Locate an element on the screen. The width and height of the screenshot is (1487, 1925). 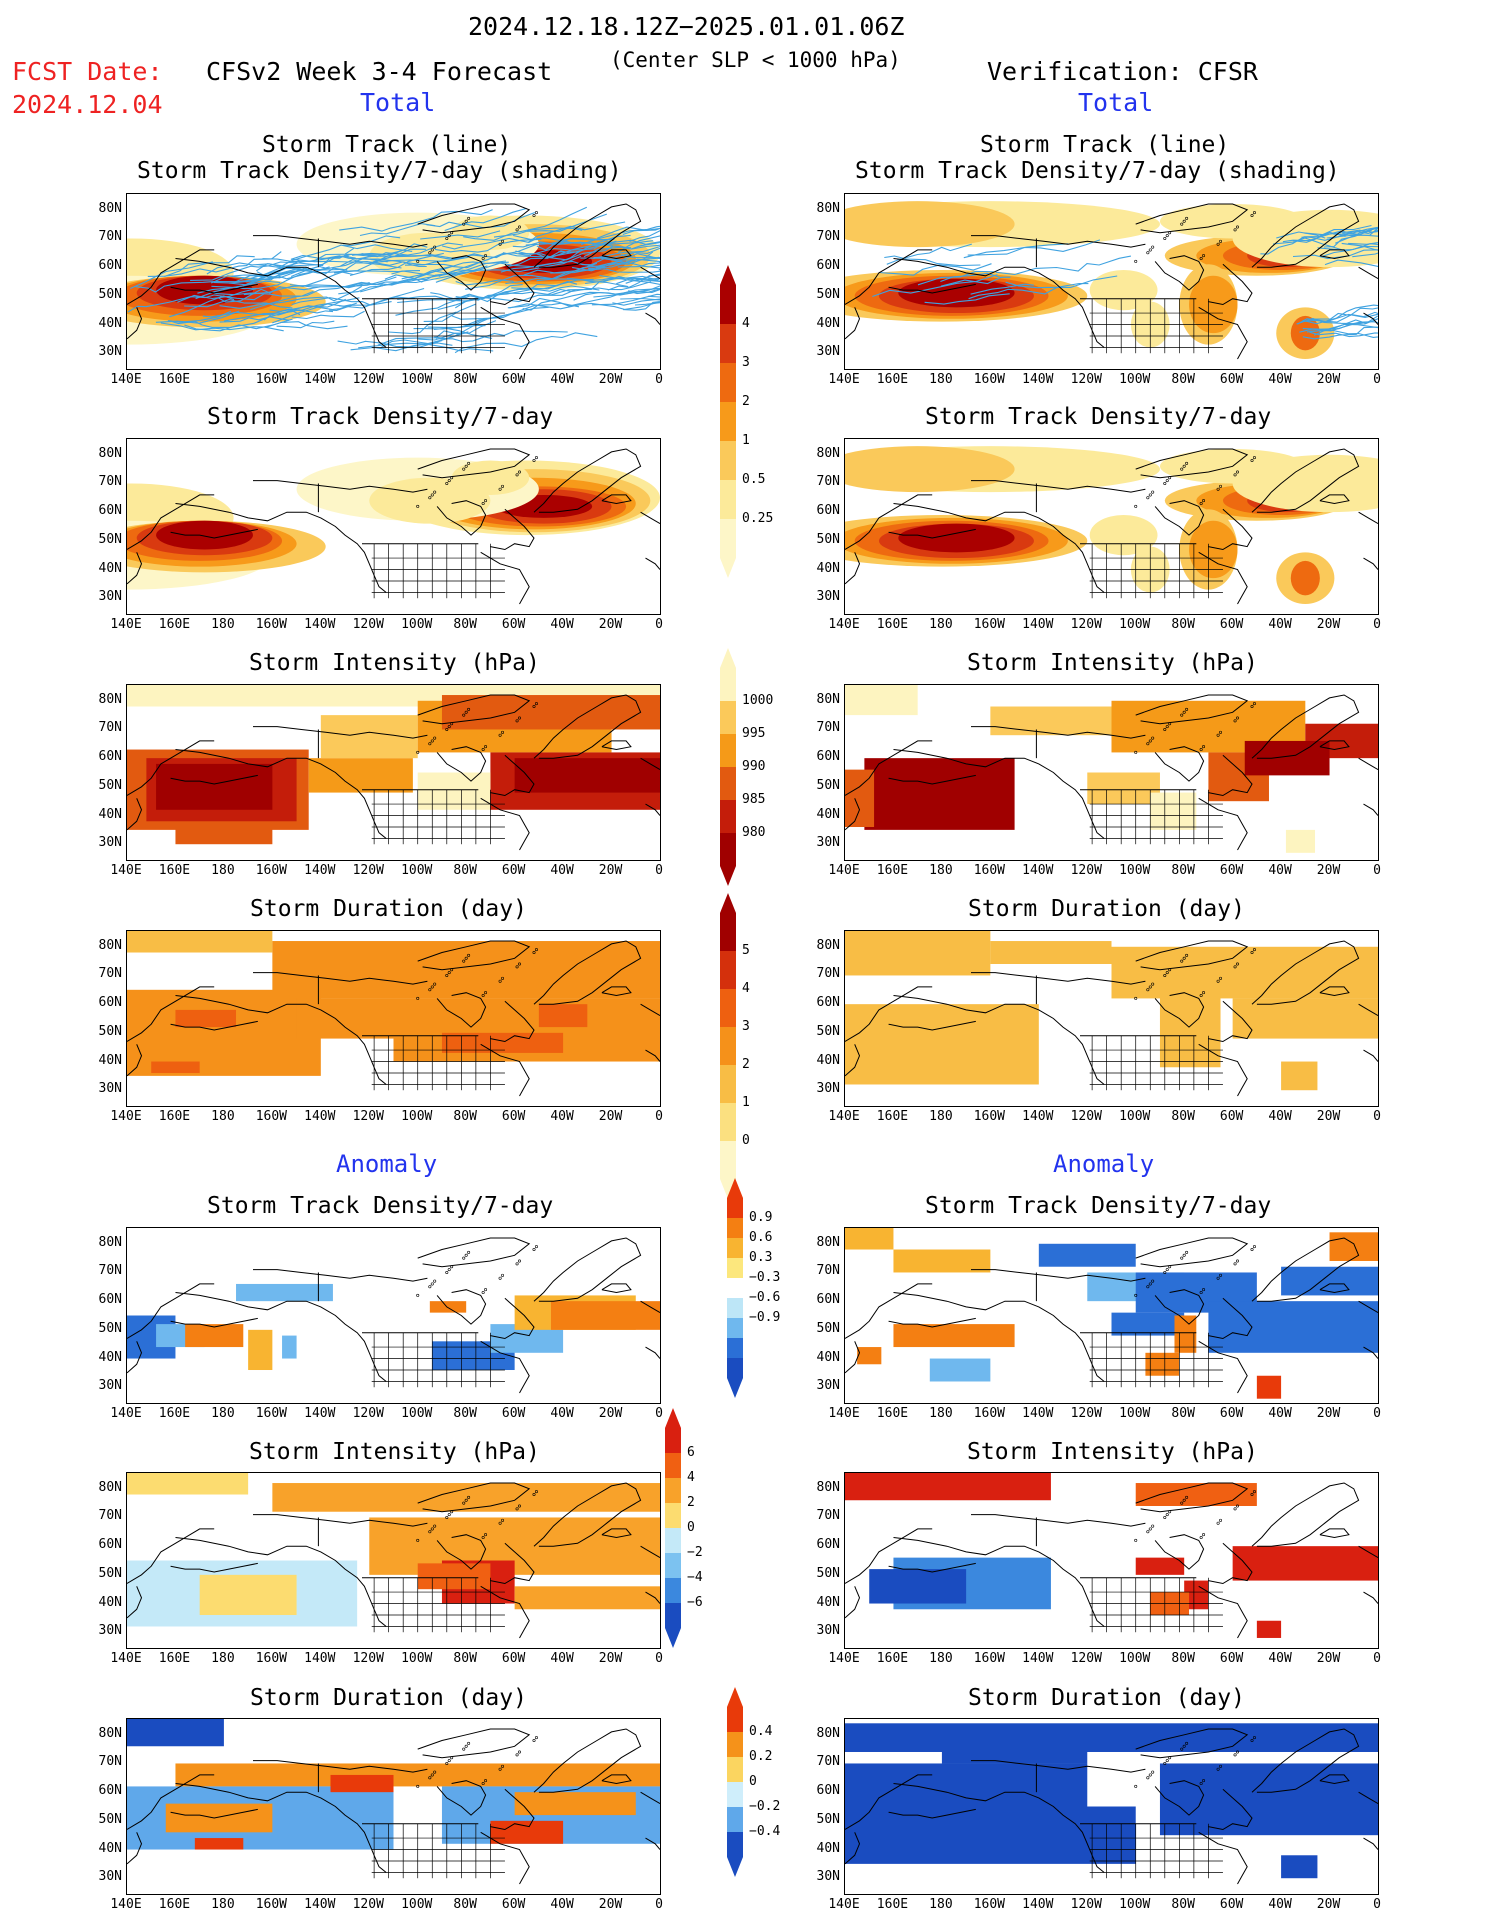
time-range-title: 2024.12.18.12Z−2025.01.01.06Z is located at coordinates (686, 26).